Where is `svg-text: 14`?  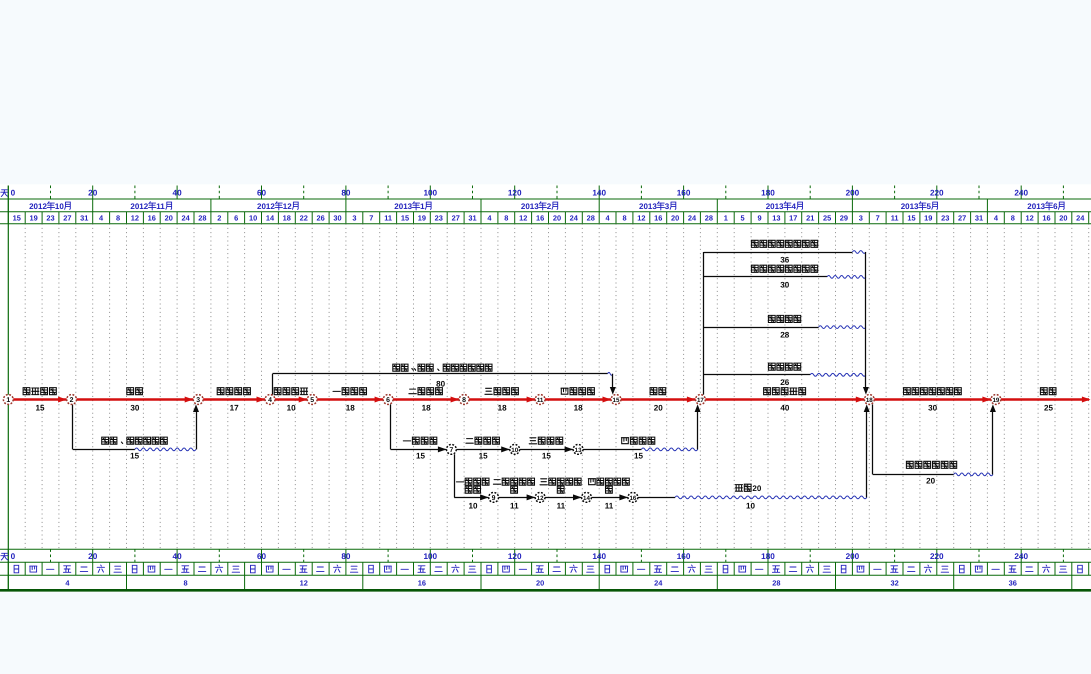
svg-text: 14 is located at coordinates (270, 217).